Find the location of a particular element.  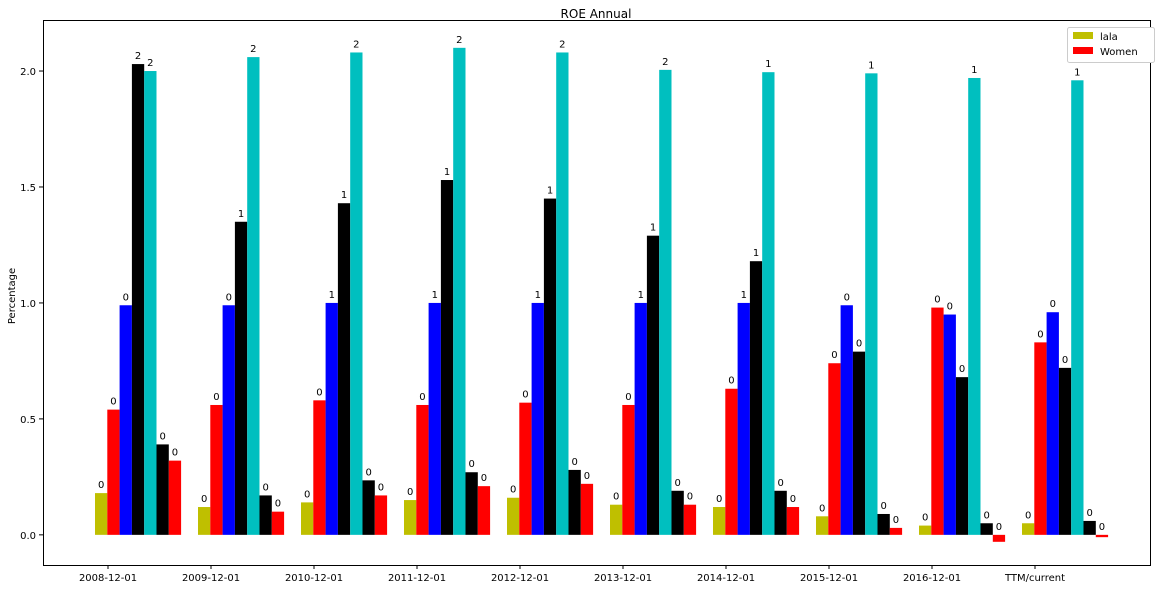

chart-title: ROE Annual is located at coordinates (596, 14).